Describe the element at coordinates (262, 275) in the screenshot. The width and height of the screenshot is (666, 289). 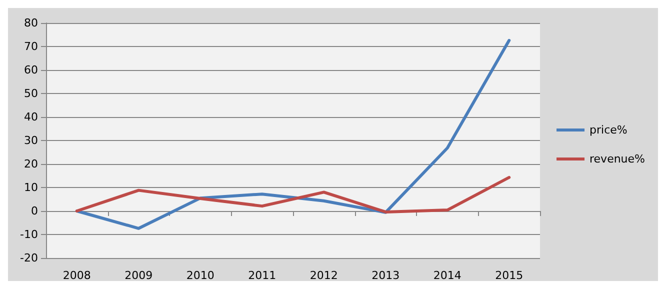
I see `x-tick-label: 2011` at that location.